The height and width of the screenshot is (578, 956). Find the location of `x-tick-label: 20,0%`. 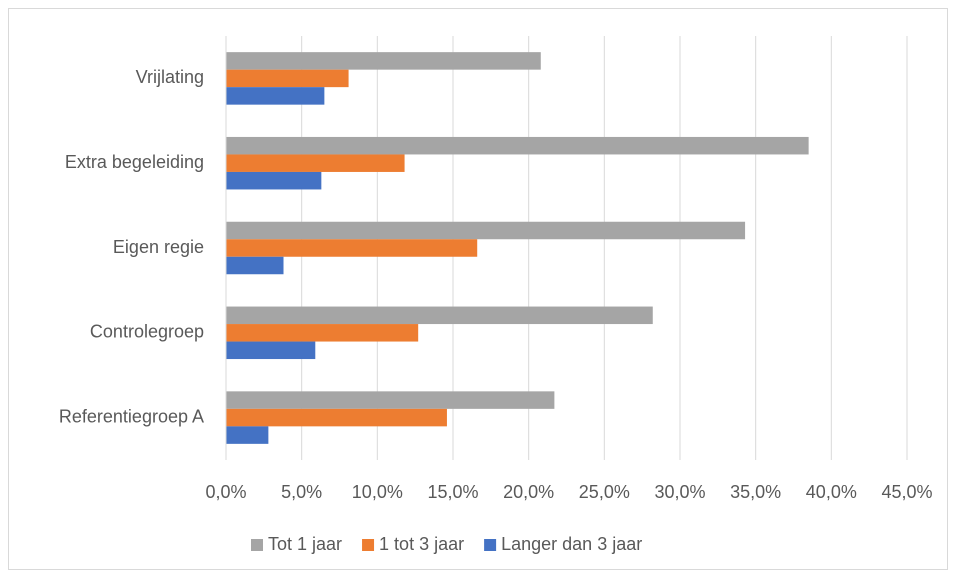

x-tick-label: 20,0% is located at coordinates (528, 492).